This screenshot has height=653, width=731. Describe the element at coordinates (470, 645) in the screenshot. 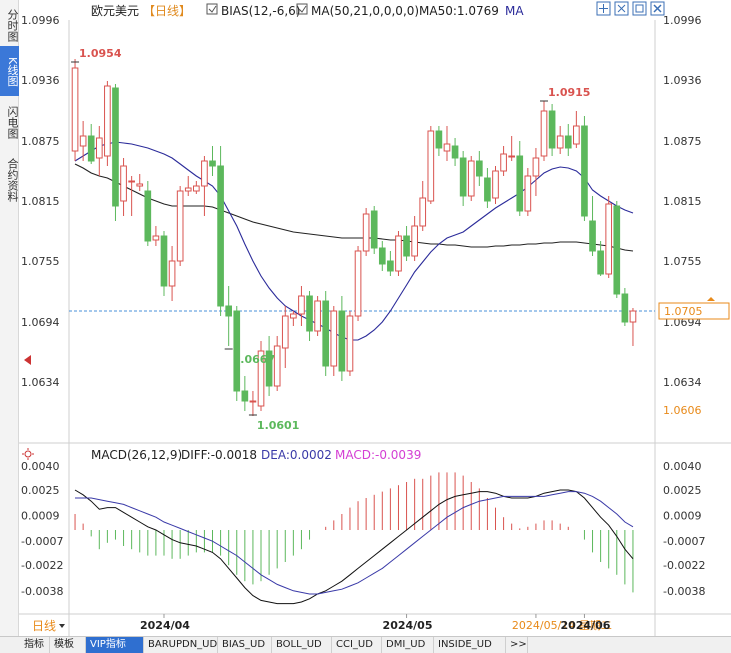

I see `indicator-tab-8: INSIDE_UD` at that location.